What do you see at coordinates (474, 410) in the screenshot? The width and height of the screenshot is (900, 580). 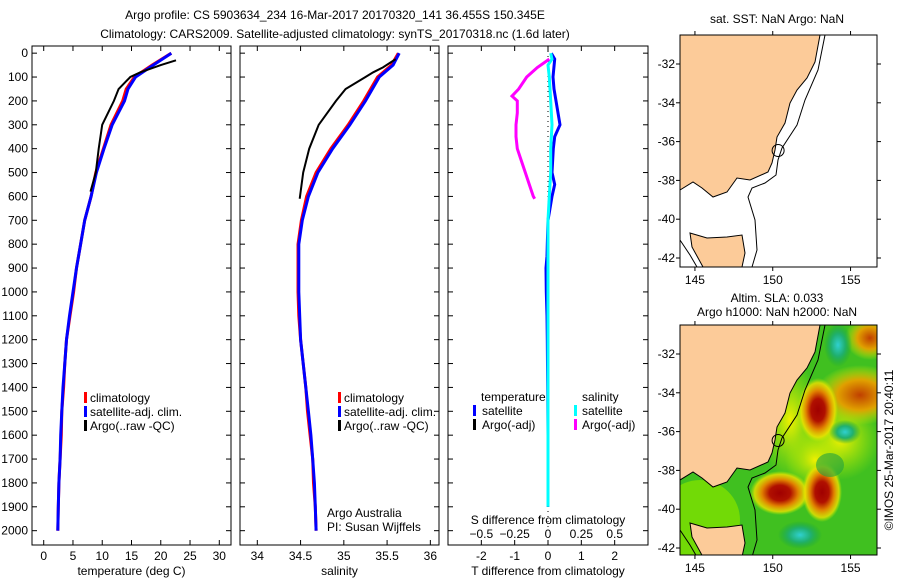 I see `legend-swatch-t-satellite` at bounding box center [474, 410].